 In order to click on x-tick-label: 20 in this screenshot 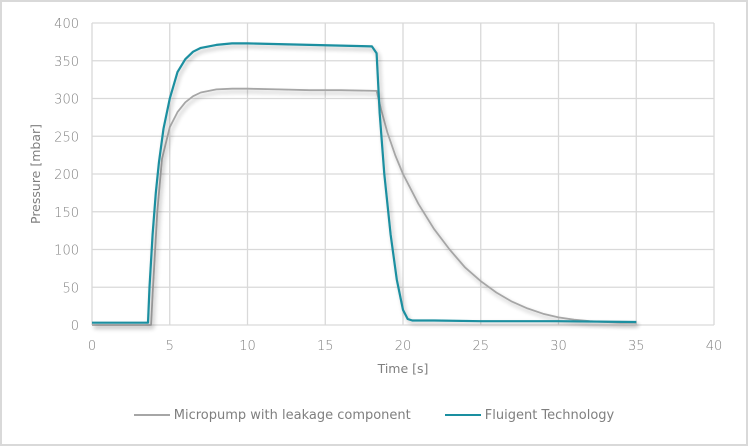, I will do `click(403, 346)`.